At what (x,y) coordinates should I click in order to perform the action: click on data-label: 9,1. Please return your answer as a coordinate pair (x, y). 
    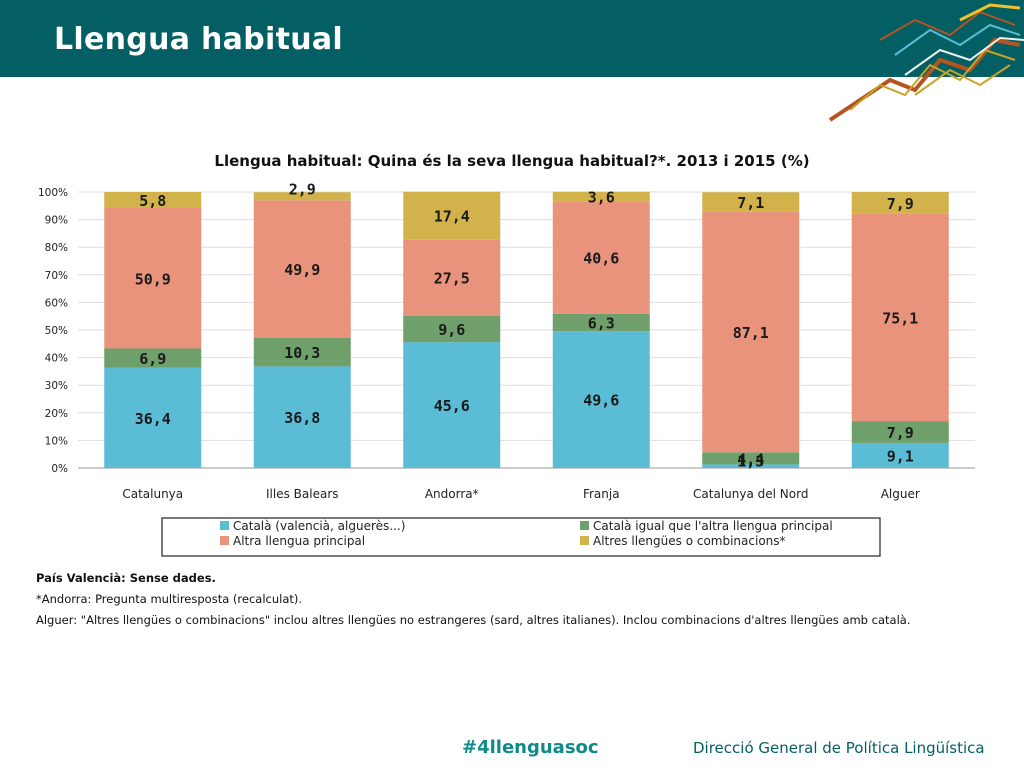
    Looking at the image, I should click on (900, 456).